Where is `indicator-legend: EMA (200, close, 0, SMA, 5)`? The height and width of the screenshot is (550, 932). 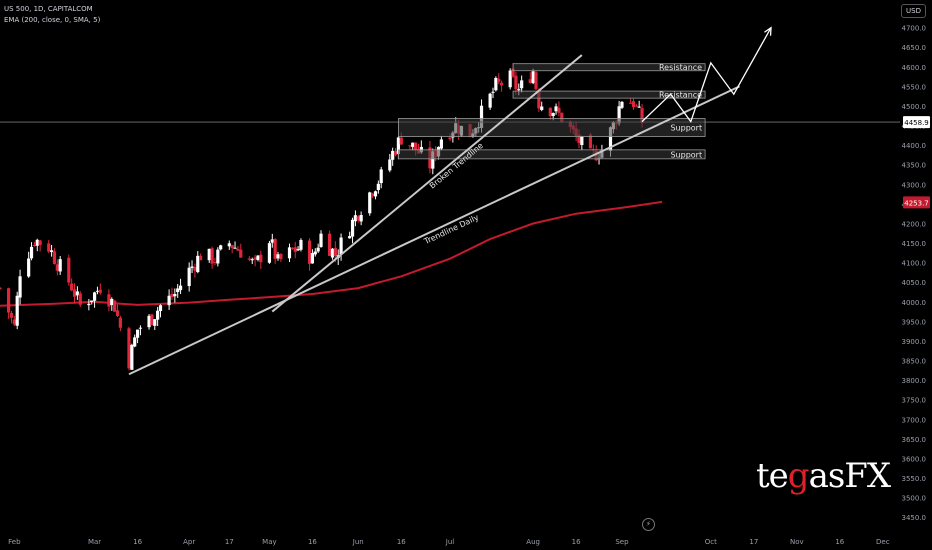
indicator-legend: EMA (200, close, 0, SMA, 5) is located at coordinates (52, 20).